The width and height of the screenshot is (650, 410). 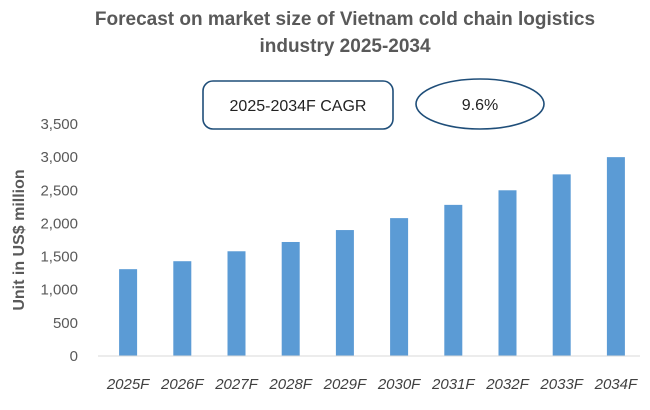 I want to click on x-tick-label: 2028F, so click(x=290, y=384).